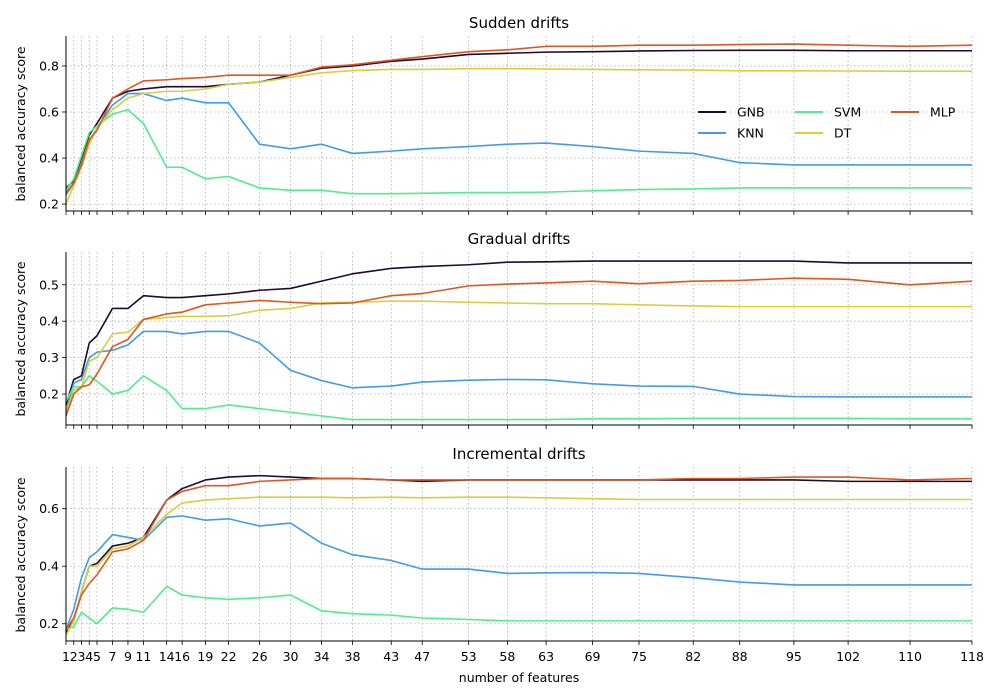  I want to click on x-tick-label: 9, so click(128, 656).